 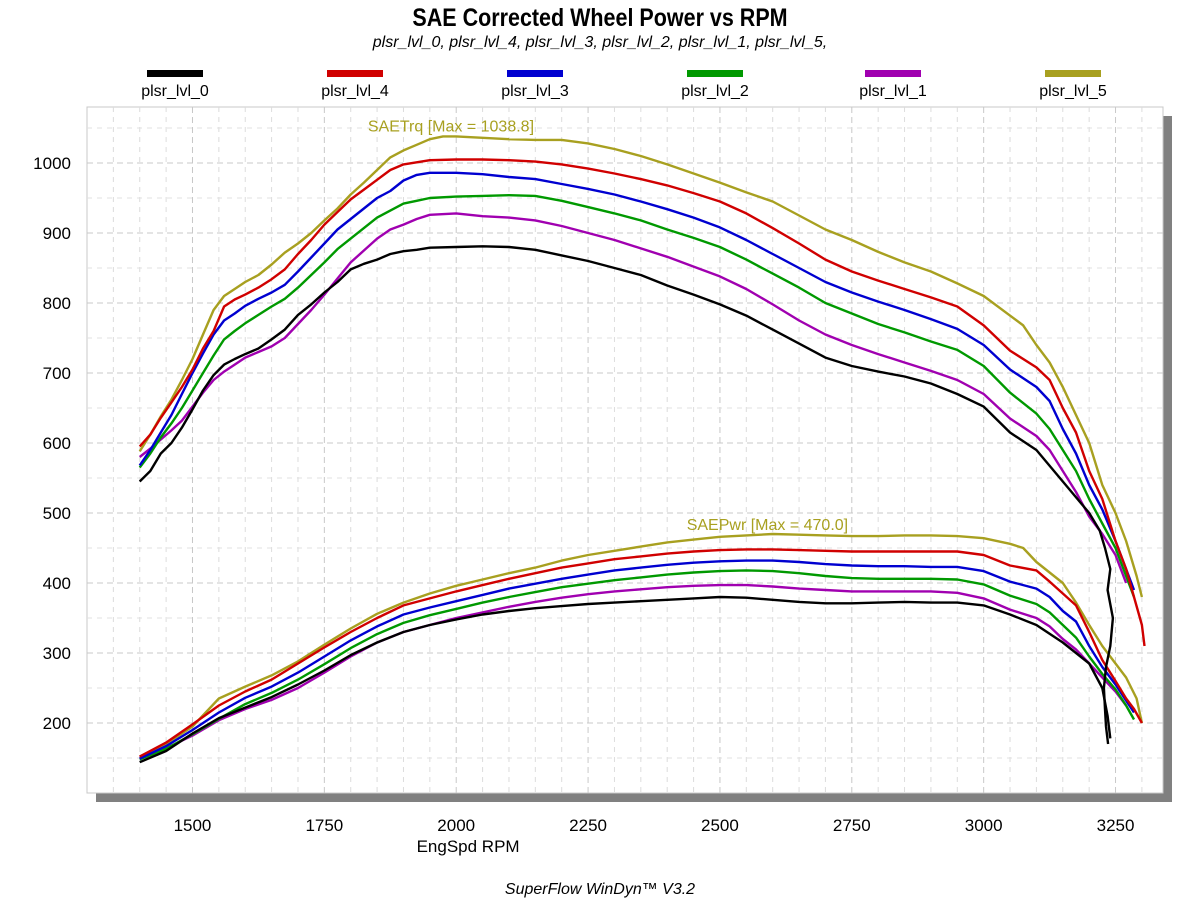 What do you see at coordinates (535, 81) in the screenshot?
I see `legend-item-plsr_lvl_3: plsr_lvl_3` at bounding box center [535, 81].